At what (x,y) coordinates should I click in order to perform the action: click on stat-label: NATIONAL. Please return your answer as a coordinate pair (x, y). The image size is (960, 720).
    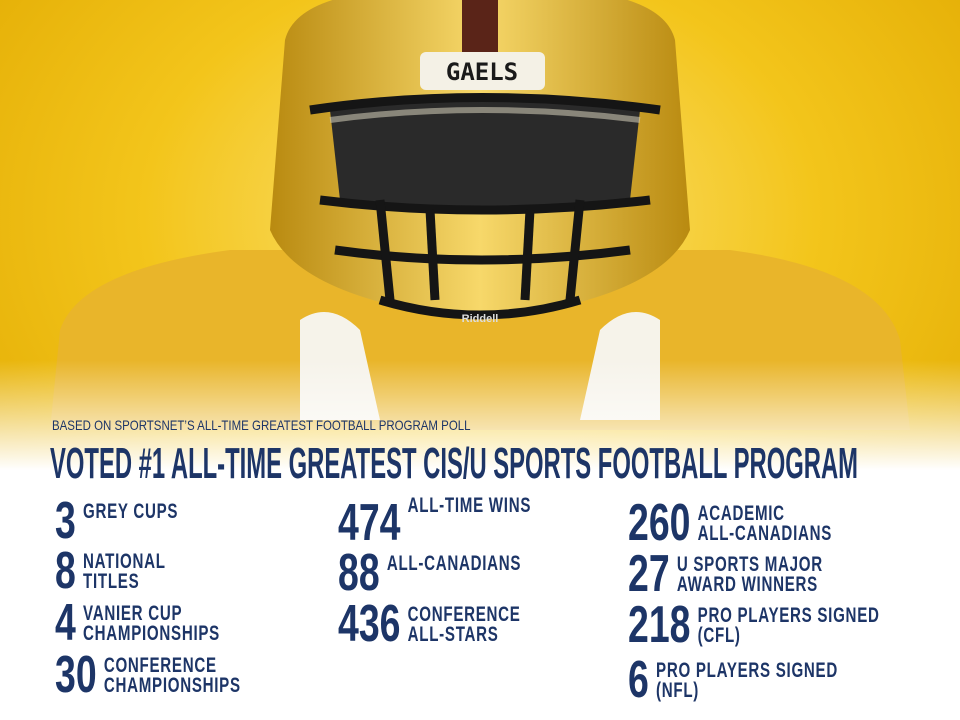
    Looking at the image, I should click on (124, 560).